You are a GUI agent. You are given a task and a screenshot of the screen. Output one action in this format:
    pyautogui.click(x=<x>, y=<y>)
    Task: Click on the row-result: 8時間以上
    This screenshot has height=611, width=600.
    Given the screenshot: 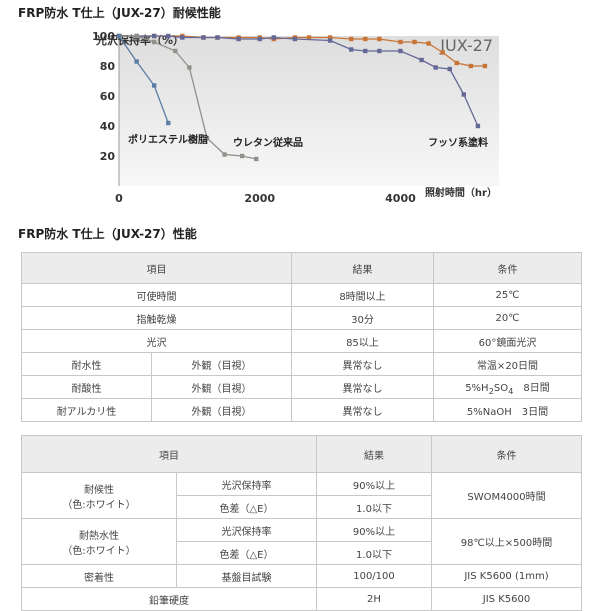 What is the action you would take?
    pyautogui.click(x=362, y=295)
    